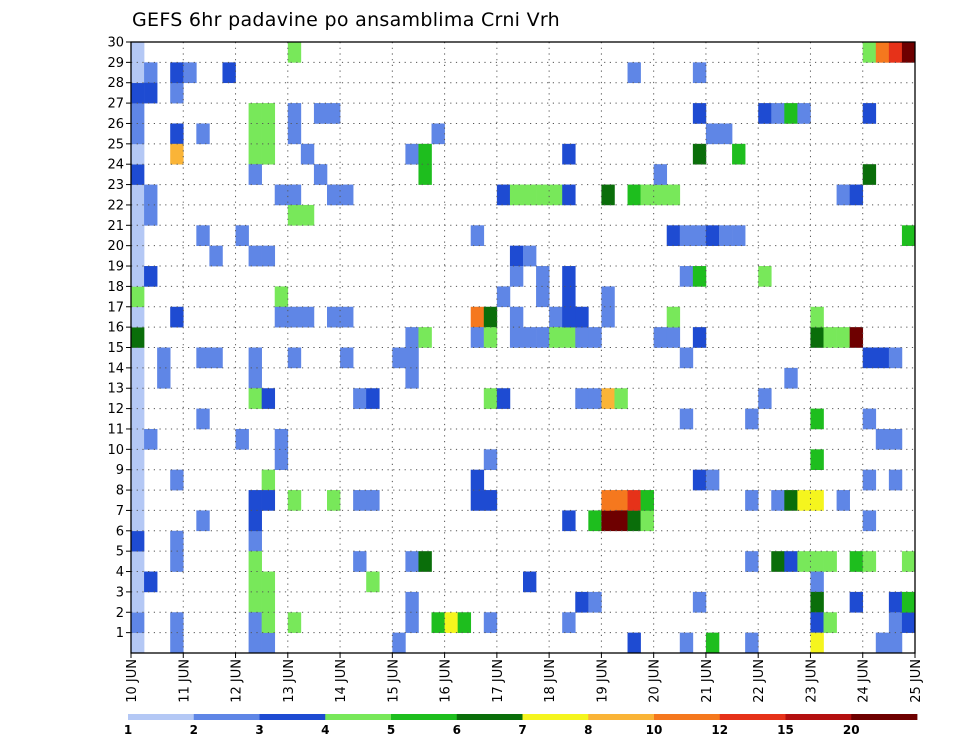 This screenshot has height=742, width=960. I want to click on y-tick-label: 27, so click(115, 104).